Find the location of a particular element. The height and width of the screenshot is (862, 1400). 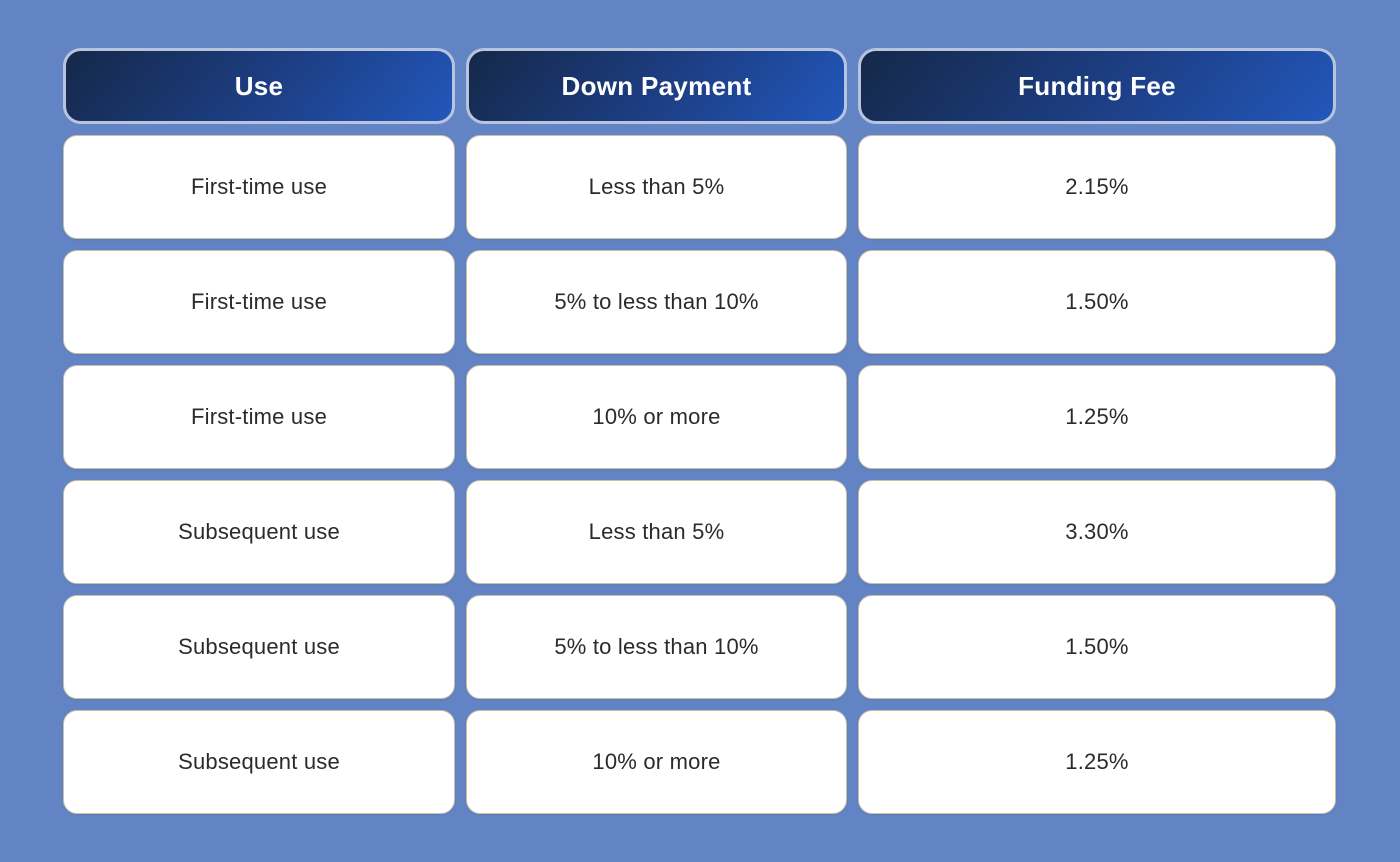

table-cell-row6-funding-fee: 1.25% is located at coordinates (1097, 762).